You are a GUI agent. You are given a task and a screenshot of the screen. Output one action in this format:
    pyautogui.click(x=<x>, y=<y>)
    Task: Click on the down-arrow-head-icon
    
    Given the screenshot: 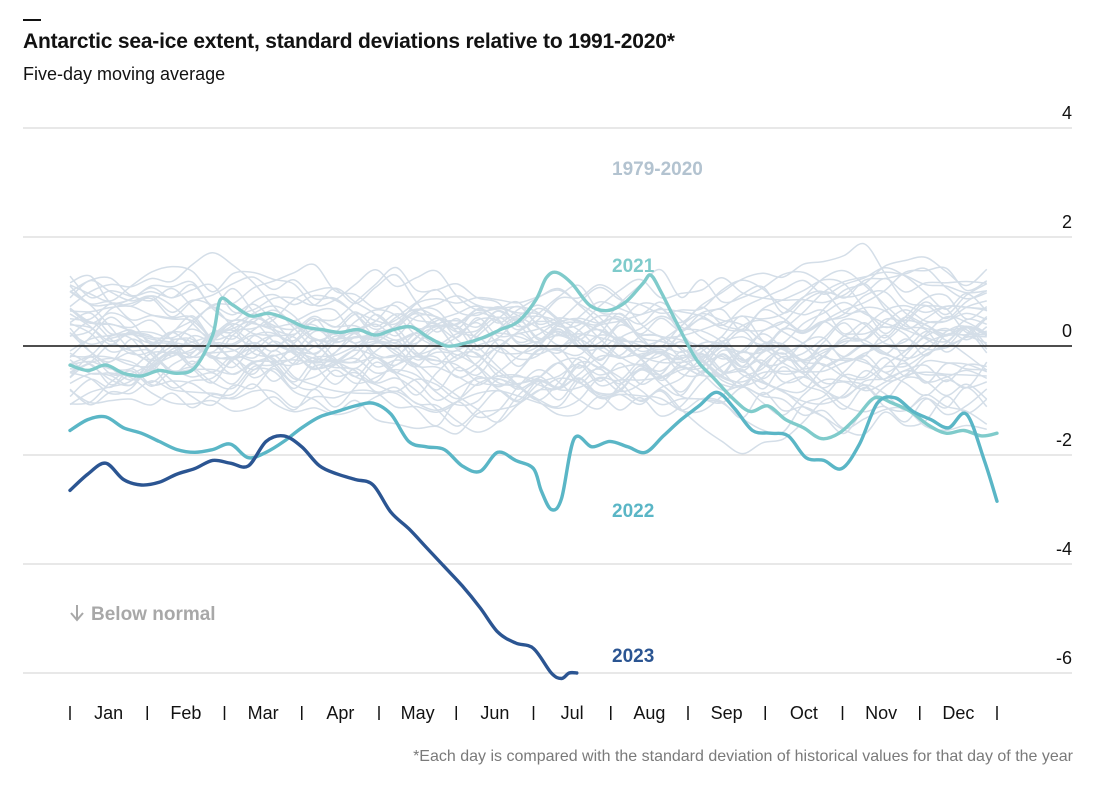 What is the action you would take?
    pyautogui.click(x=77, y=617)
    